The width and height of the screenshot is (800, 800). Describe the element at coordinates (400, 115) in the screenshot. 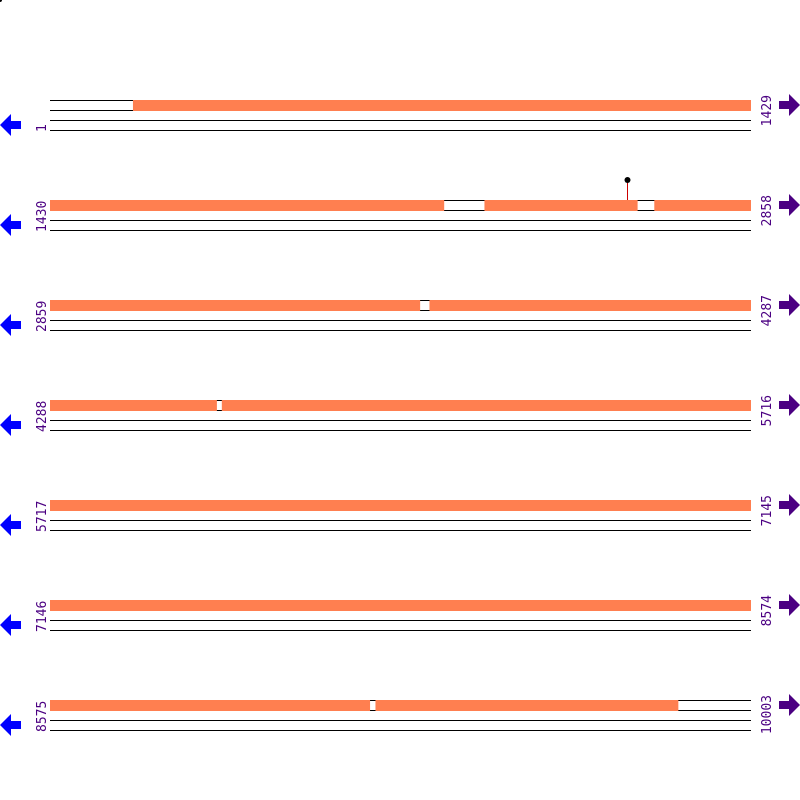

I see `sequence-row: 1 1429` at that location.